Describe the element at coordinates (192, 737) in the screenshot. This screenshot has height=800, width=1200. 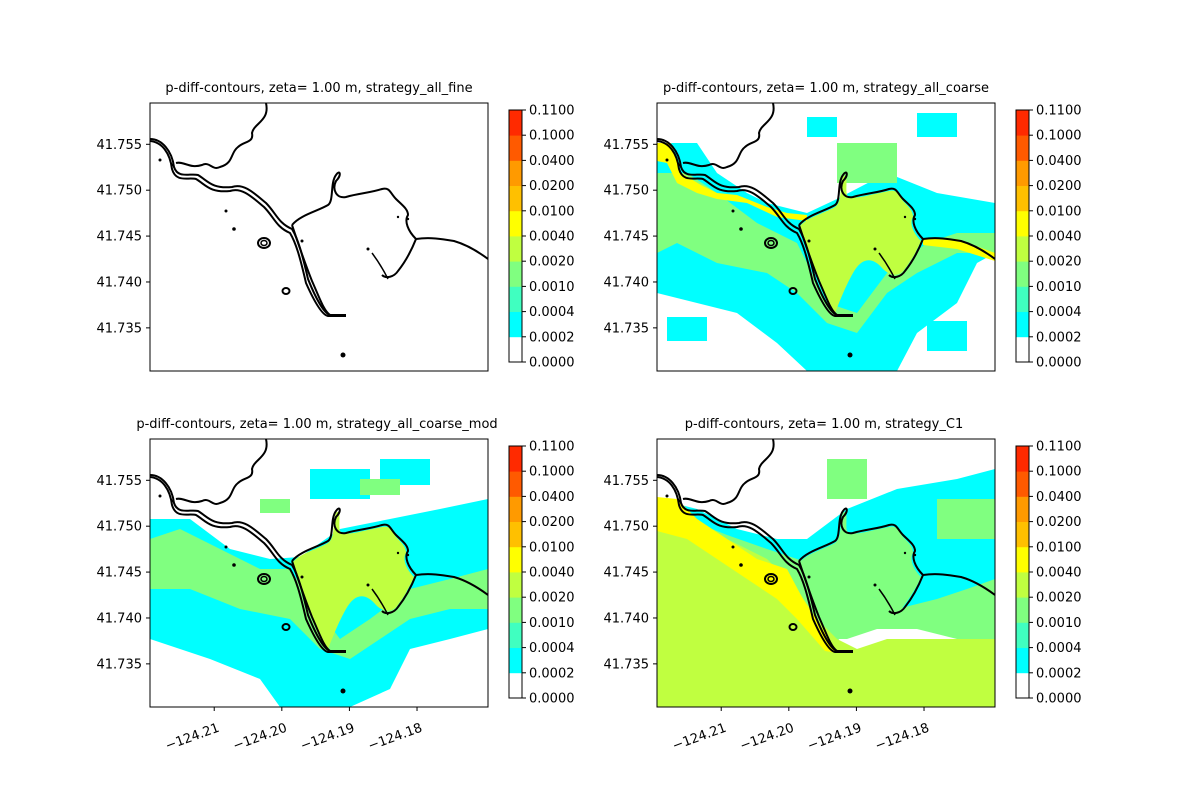
I see `x-tick-label: −124.21` at that location.